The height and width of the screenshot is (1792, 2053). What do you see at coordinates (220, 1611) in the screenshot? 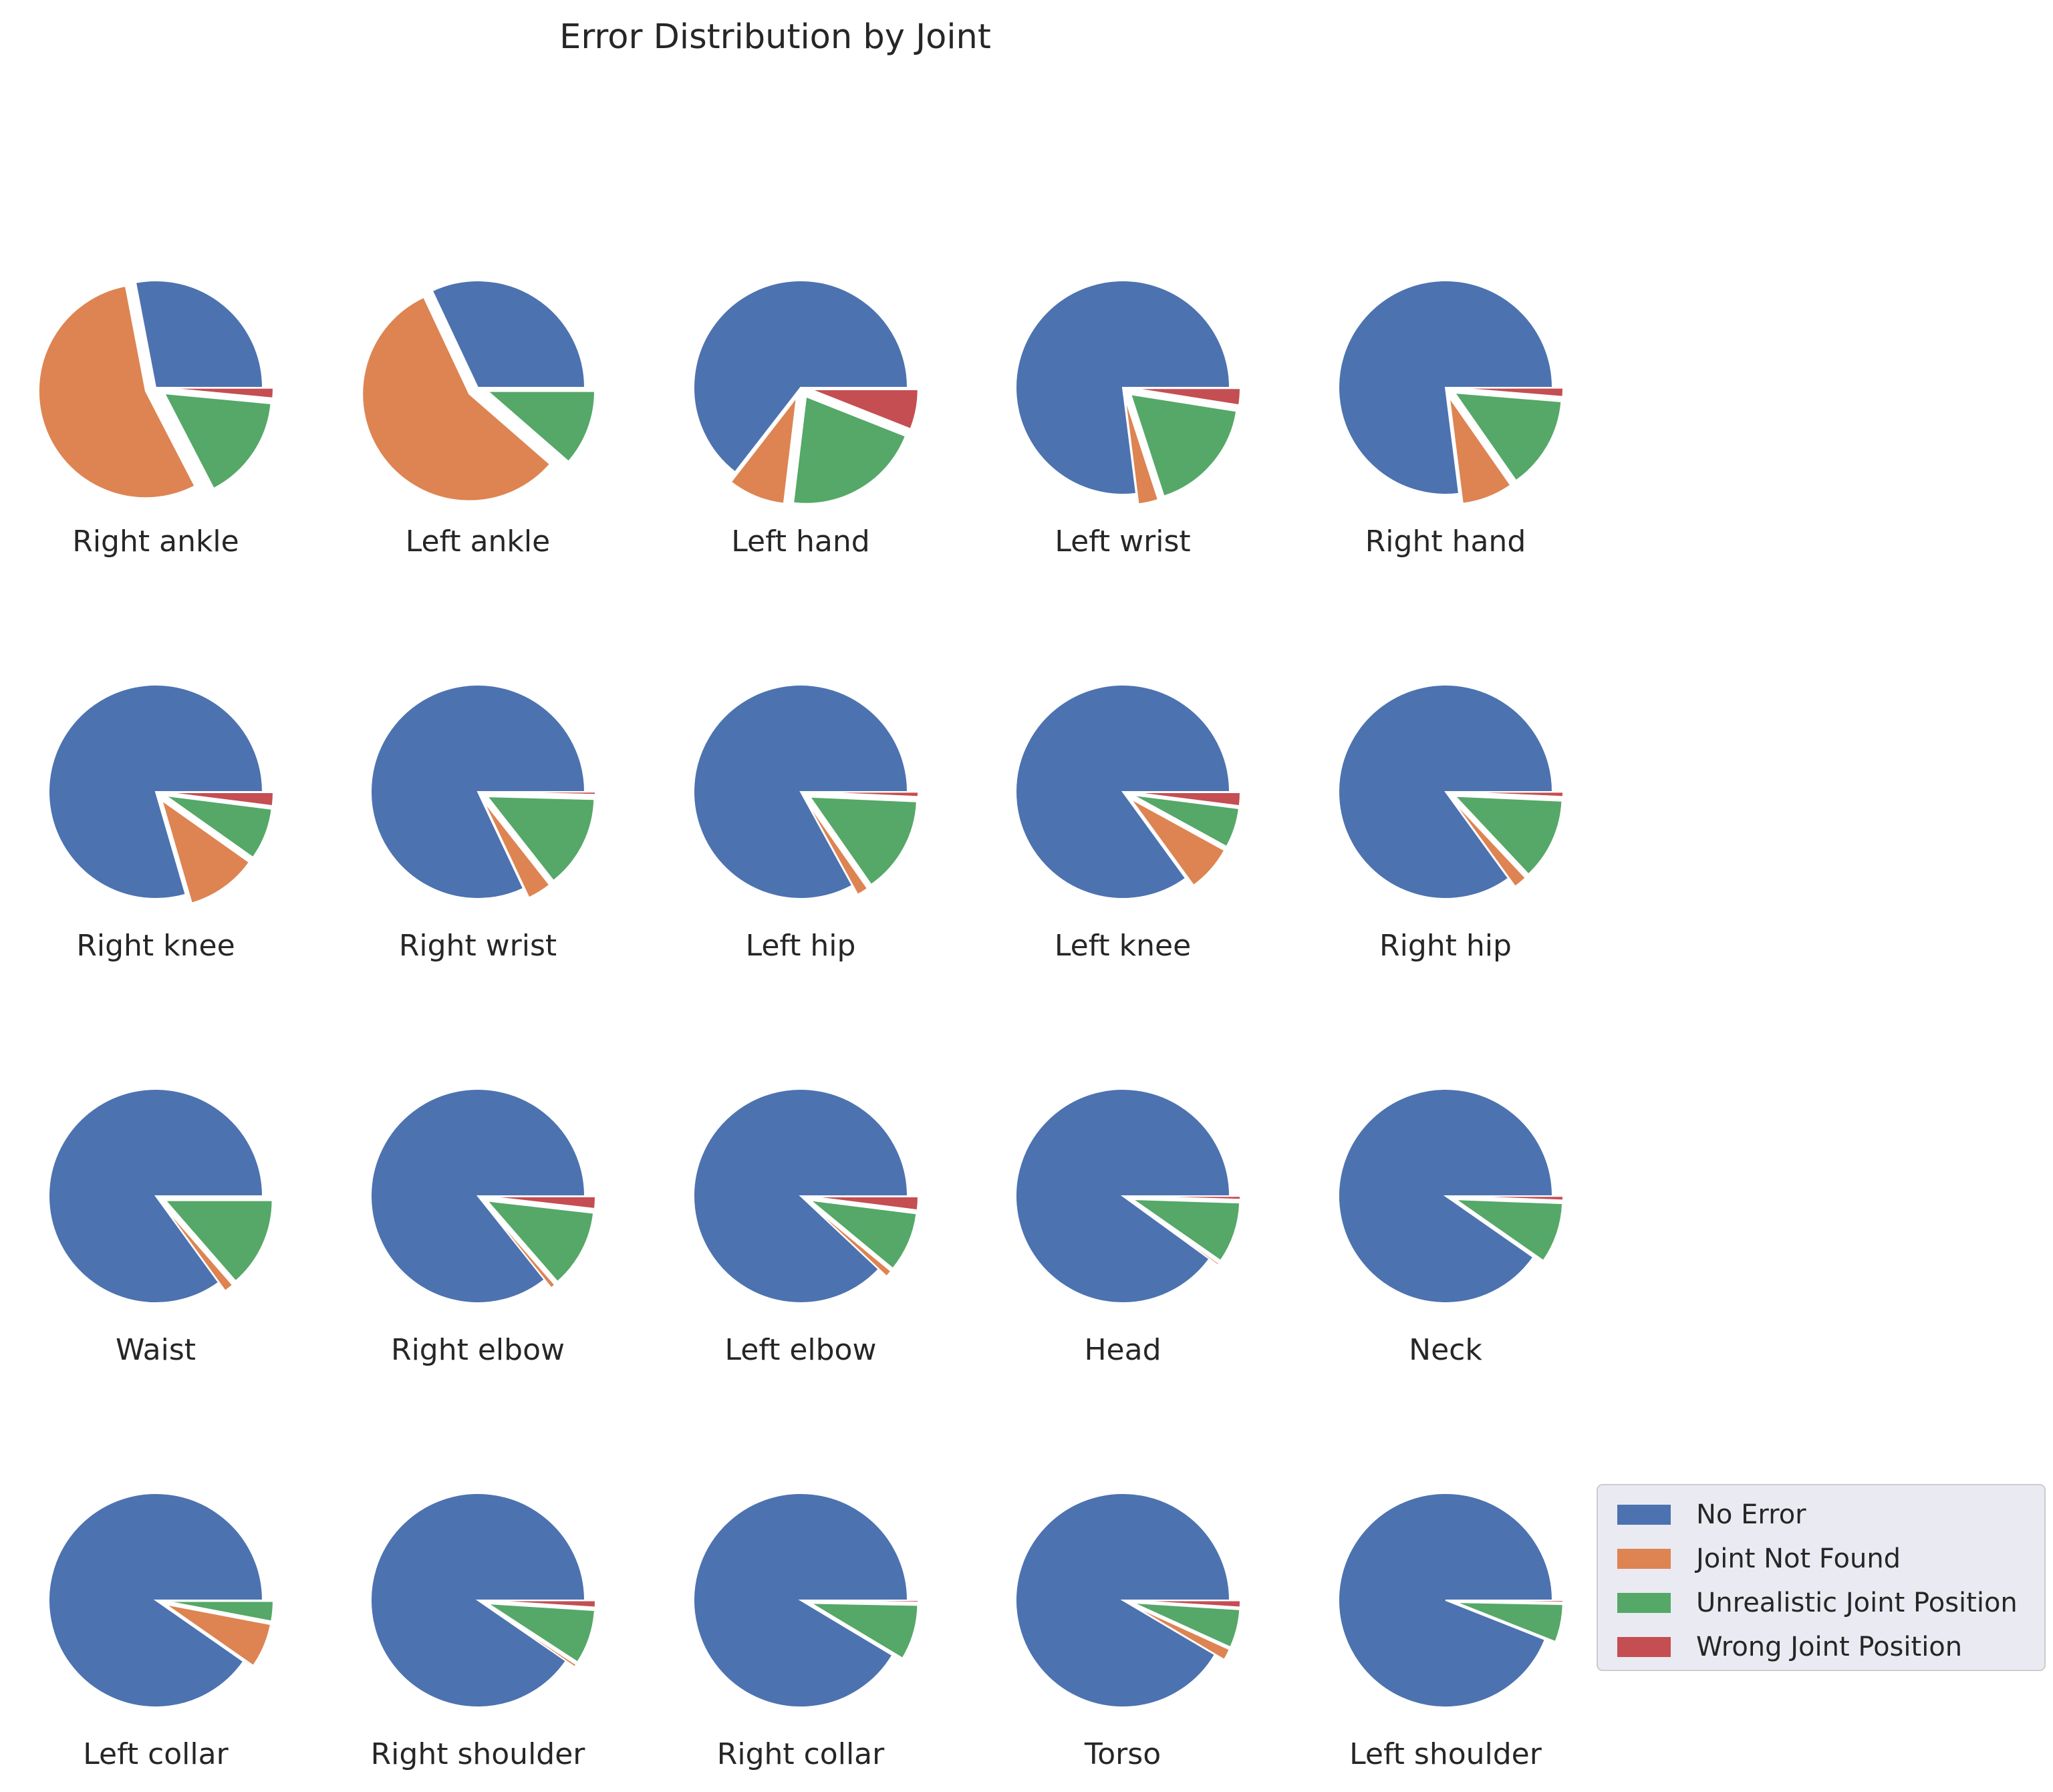
I see `slice-left-collar-unrealistic-joint-position` at bounding box center [220, 1611].